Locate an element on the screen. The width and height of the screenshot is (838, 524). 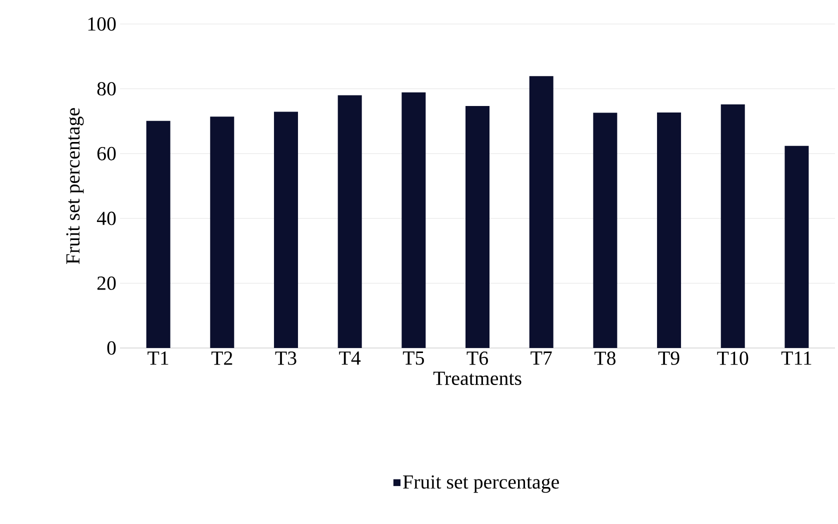
x-tick-label: T9 is located at coordinates (669, 358).